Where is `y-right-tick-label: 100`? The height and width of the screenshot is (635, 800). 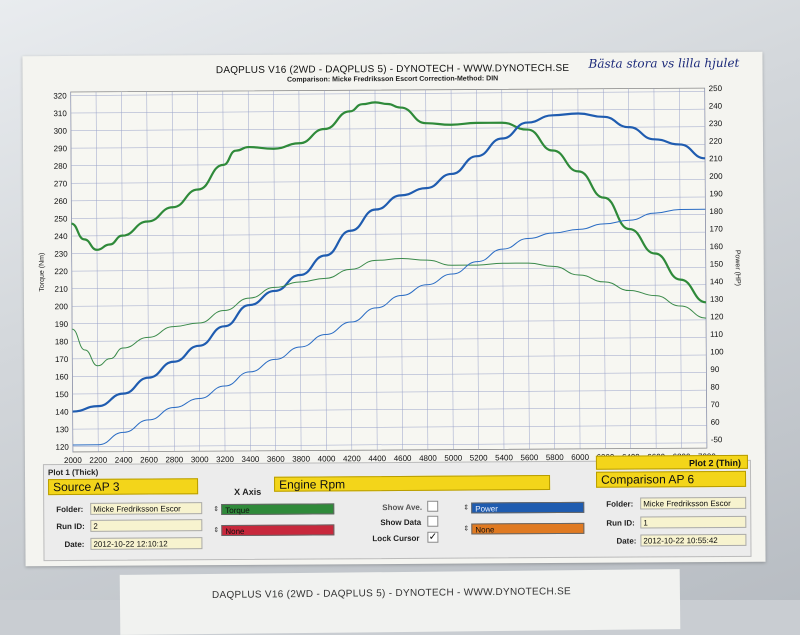 y-right-tick-label: 100 is located at coordinates (717, 351).